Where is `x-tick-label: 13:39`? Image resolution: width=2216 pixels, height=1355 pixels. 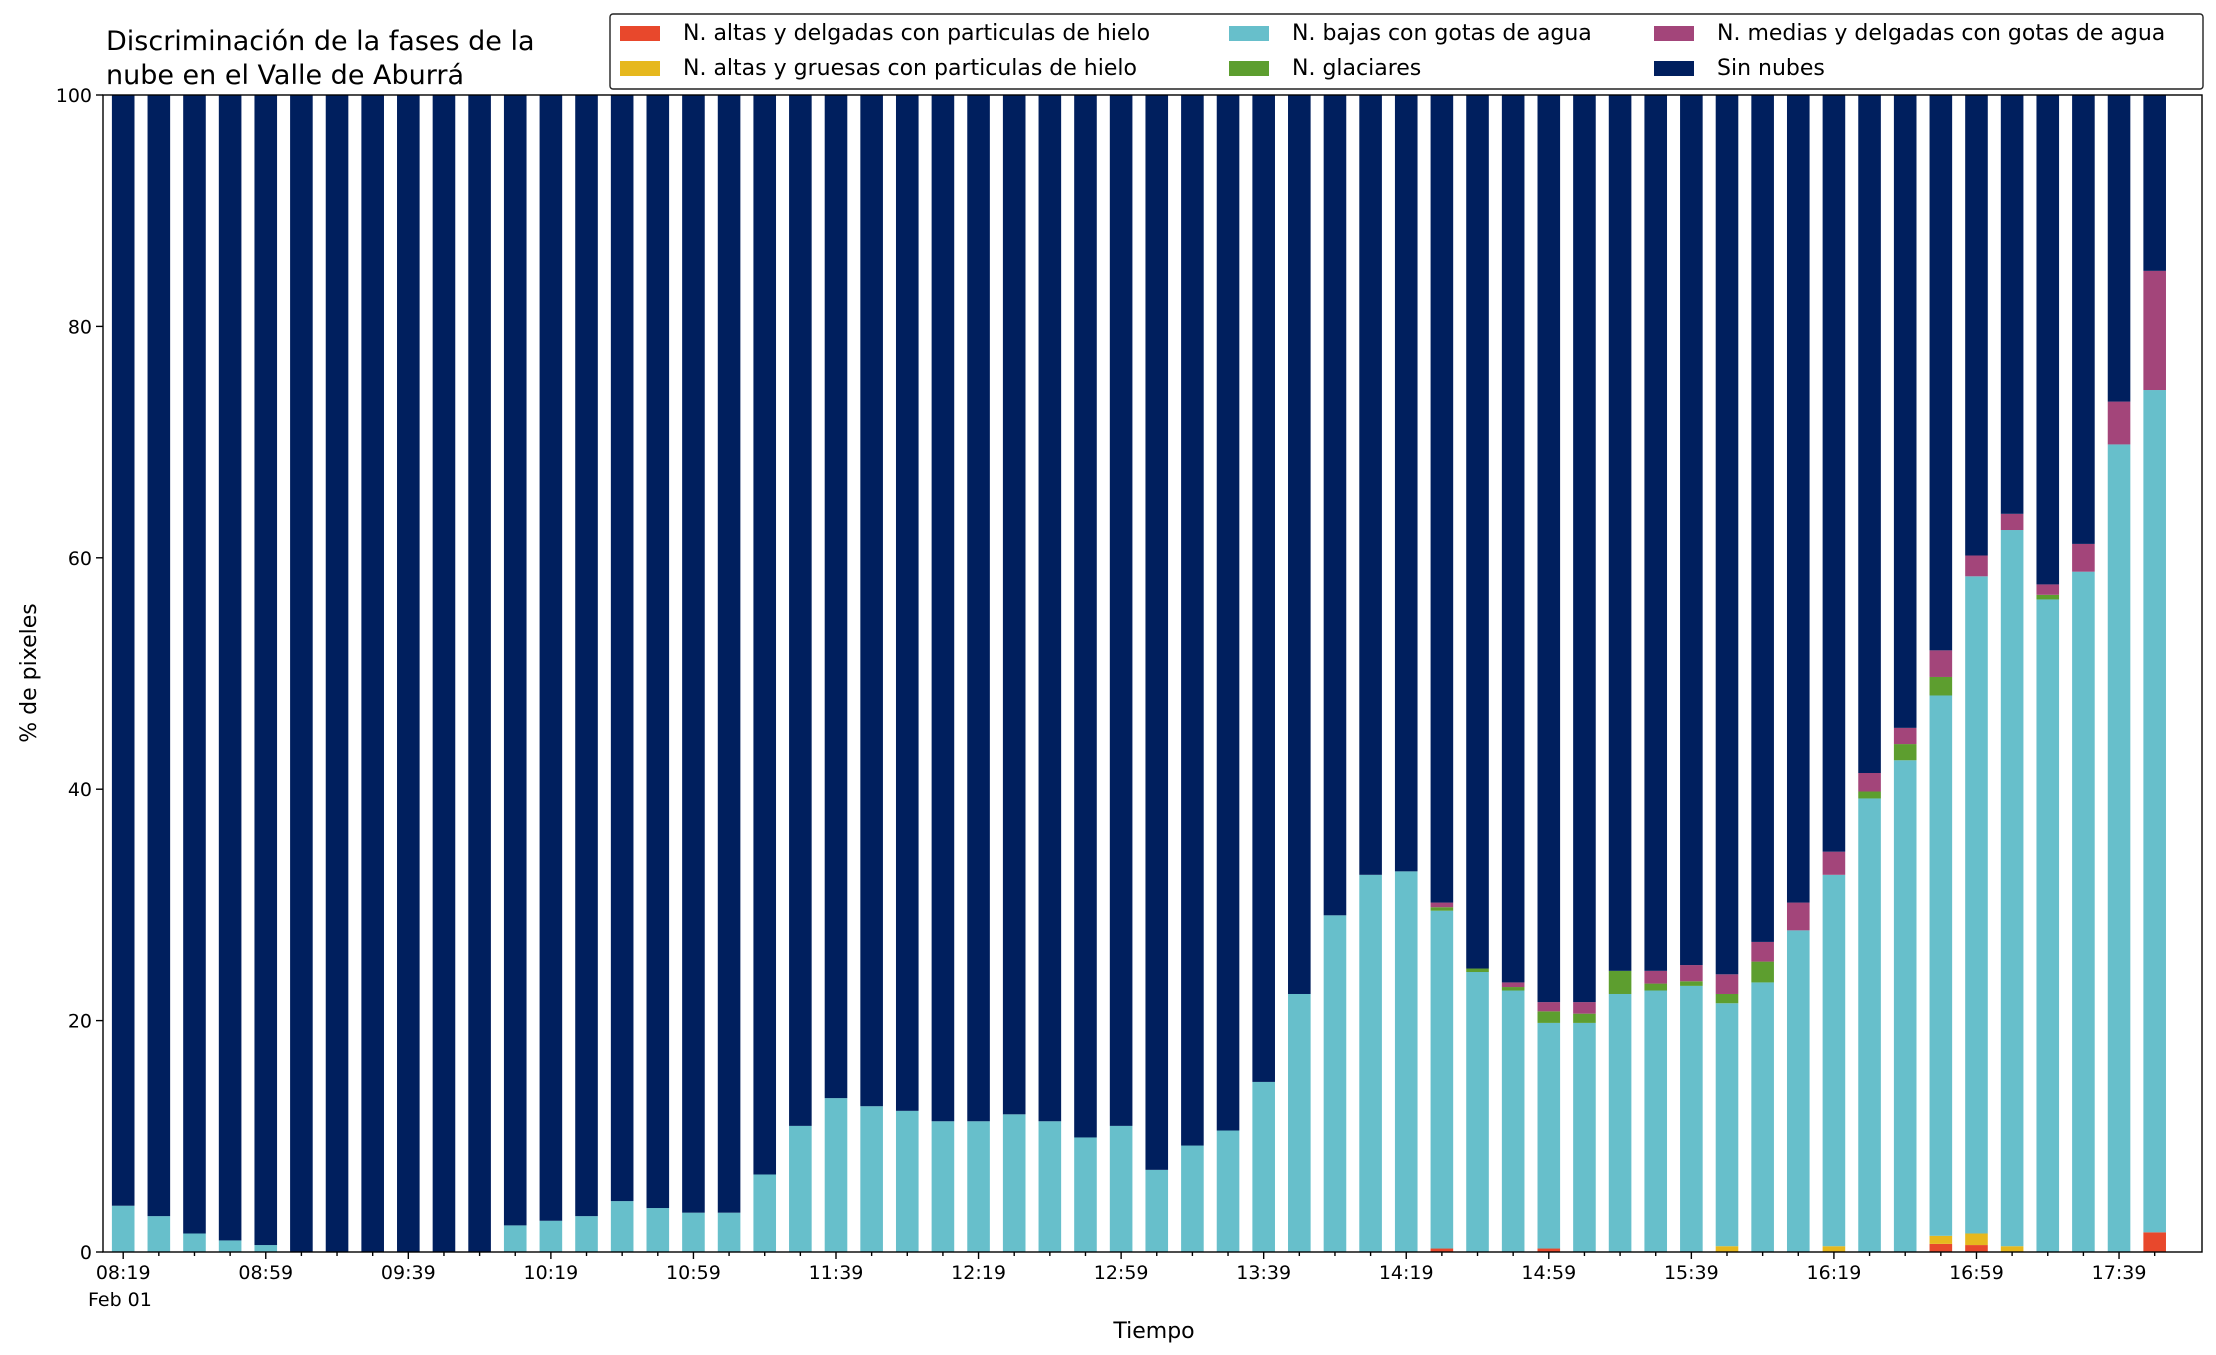 x-tick-label: 13:39 is located at coordinates (1263, 1273).